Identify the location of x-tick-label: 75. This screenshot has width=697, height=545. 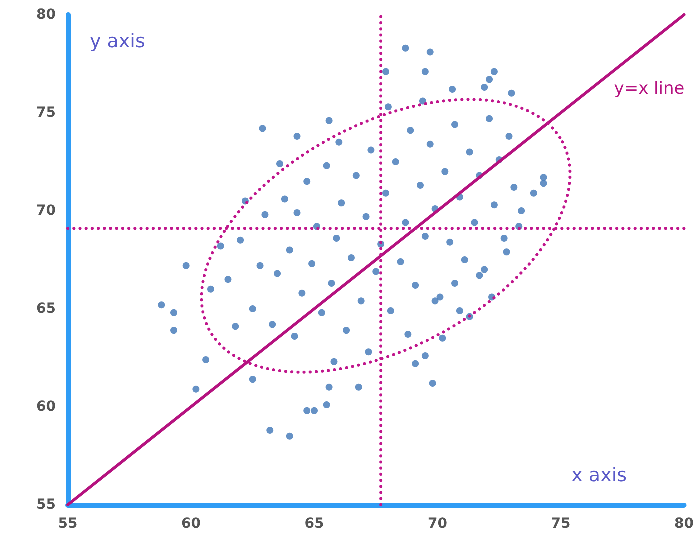
(561, 524).